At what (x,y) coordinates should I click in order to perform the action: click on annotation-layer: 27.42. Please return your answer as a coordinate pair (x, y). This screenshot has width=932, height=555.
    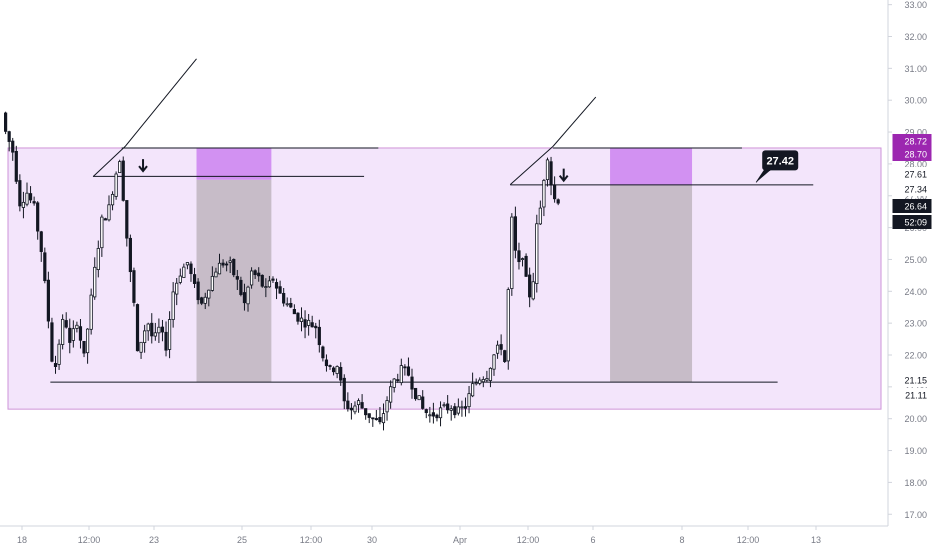
    Looking at the image, I should click on (468, 166).